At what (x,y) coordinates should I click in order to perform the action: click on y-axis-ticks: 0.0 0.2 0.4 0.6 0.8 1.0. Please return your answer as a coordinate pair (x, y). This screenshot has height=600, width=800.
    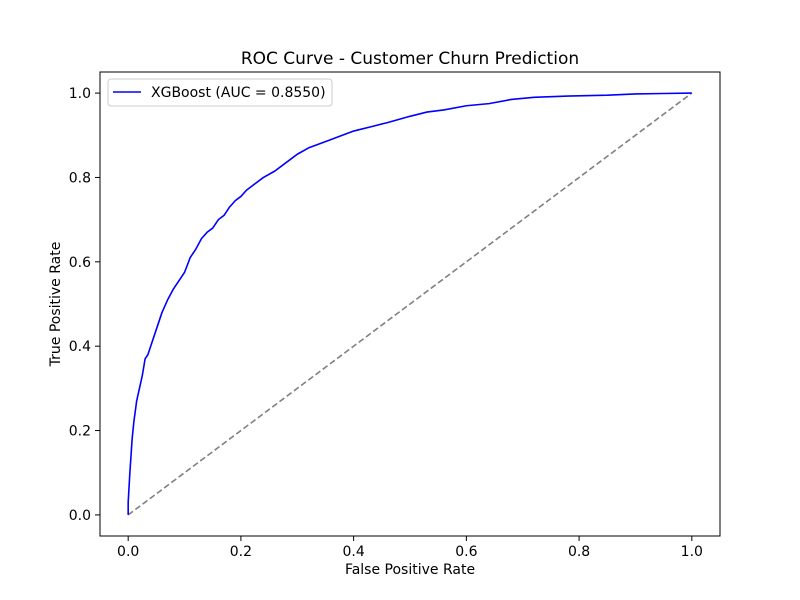
    Looking at the image, I should click on (84, 305).